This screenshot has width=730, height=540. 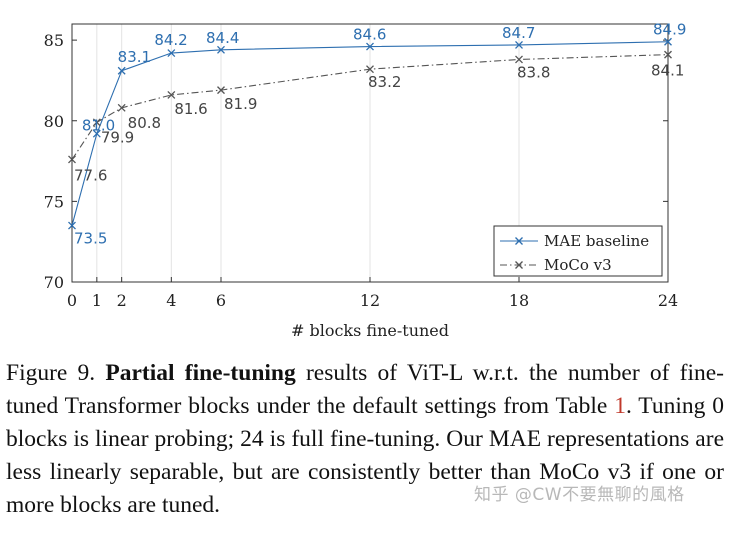 What do you see at coordinates (51, 373) in the screenshot?
I see `caption-figure-number: Figure 9.` at bounding box center [51, 373].